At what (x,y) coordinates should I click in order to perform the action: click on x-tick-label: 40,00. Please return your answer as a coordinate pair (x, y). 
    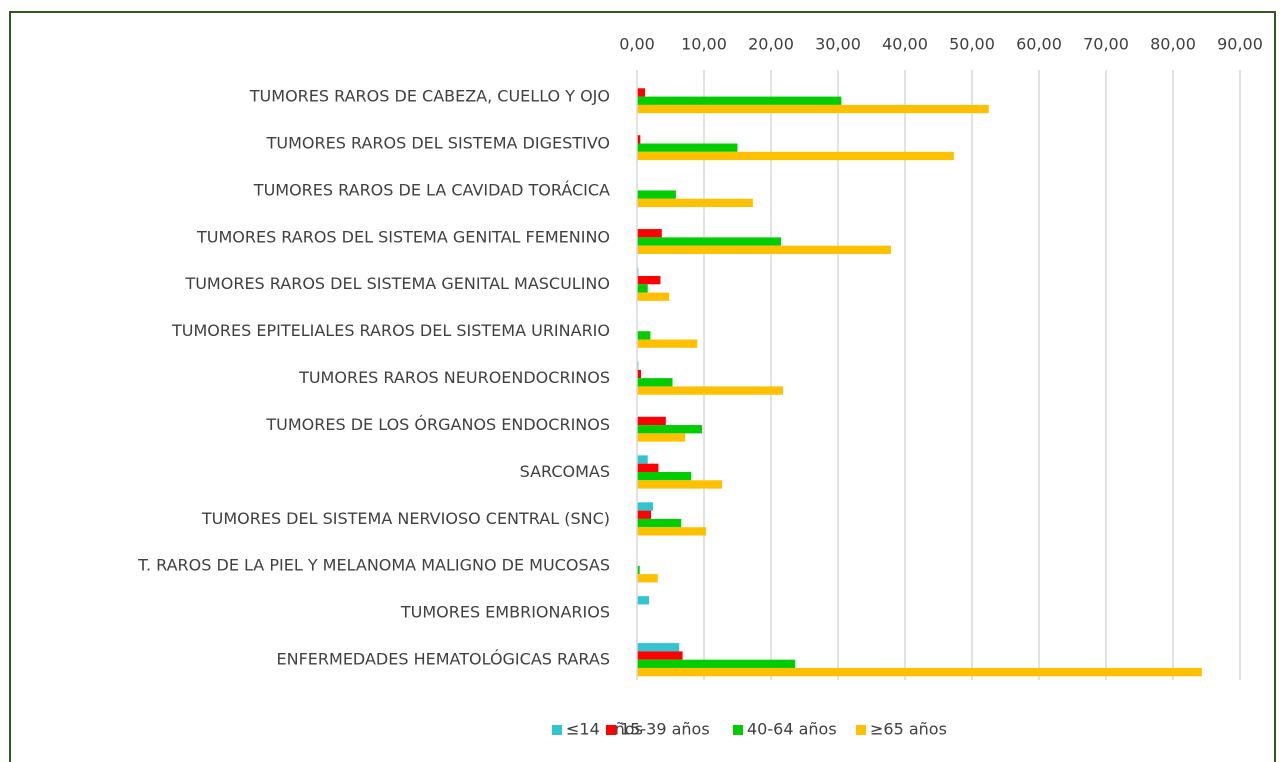
    Looking at the image, I should click on (905, 44).